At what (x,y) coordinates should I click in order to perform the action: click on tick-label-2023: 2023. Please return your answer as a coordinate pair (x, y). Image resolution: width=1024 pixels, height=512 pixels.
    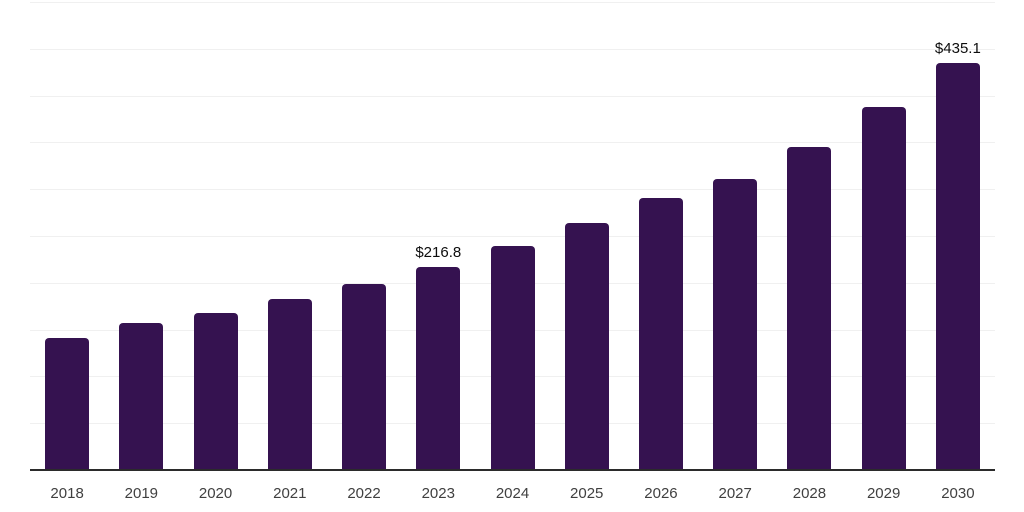
    Looking at the image, I should click on (438, 493).